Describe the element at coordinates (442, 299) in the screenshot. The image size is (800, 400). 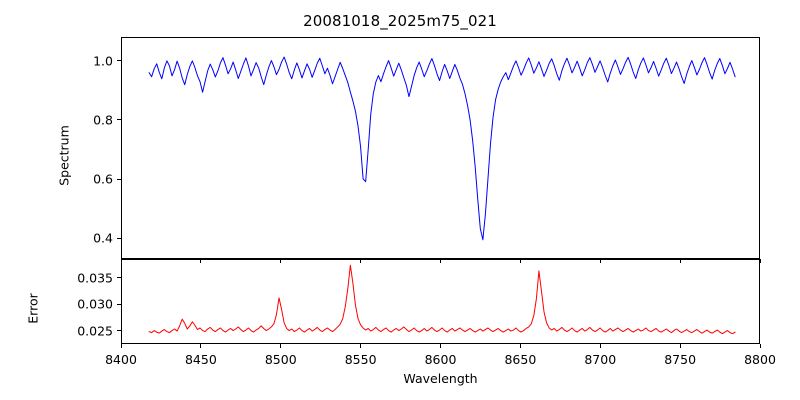
I see `error-data-line` at that location.